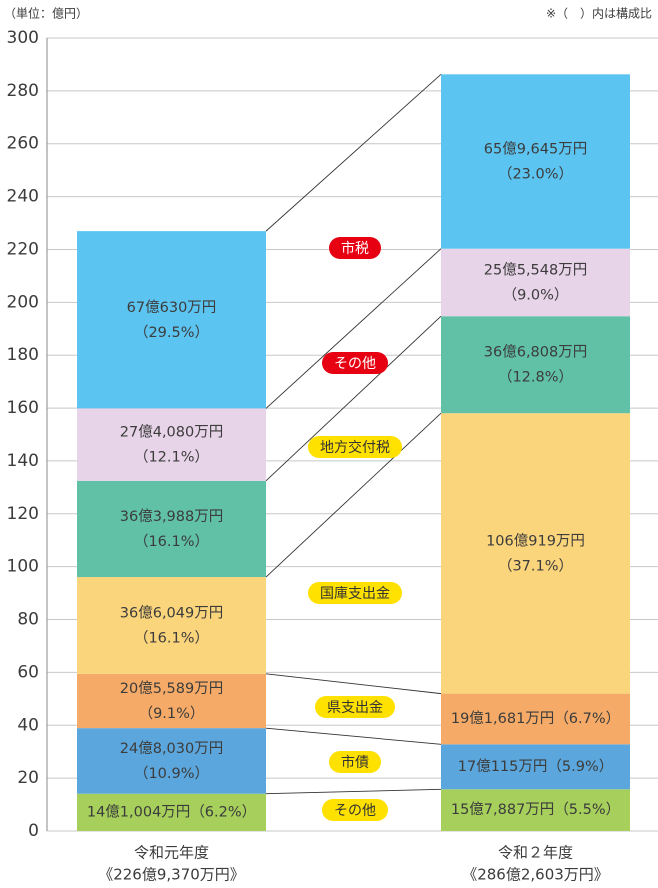  I want to click on segment-label: 17億115万円（5.9%）, so click(535, 766).